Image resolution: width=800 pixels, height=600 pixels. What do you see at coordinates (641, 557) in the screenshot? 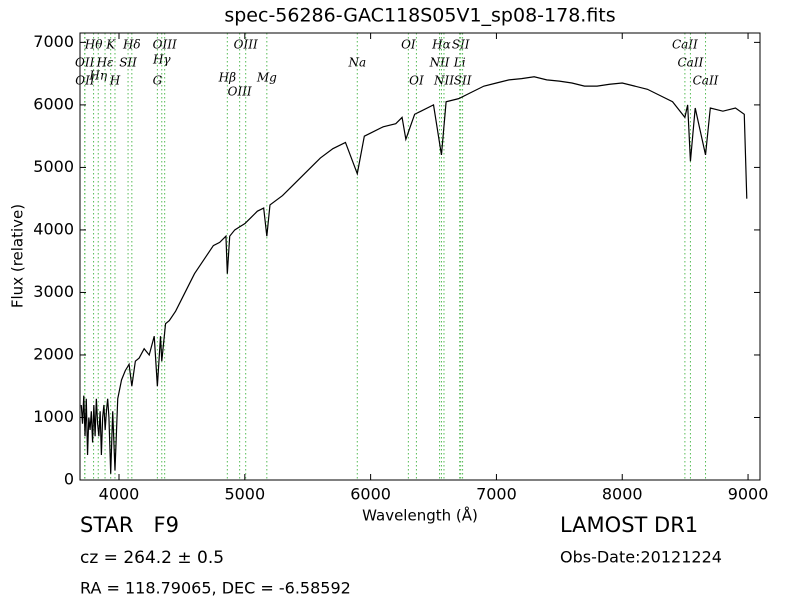
I see `obs-date: Obs-Date:20121224` at bounding box center [641, 557].